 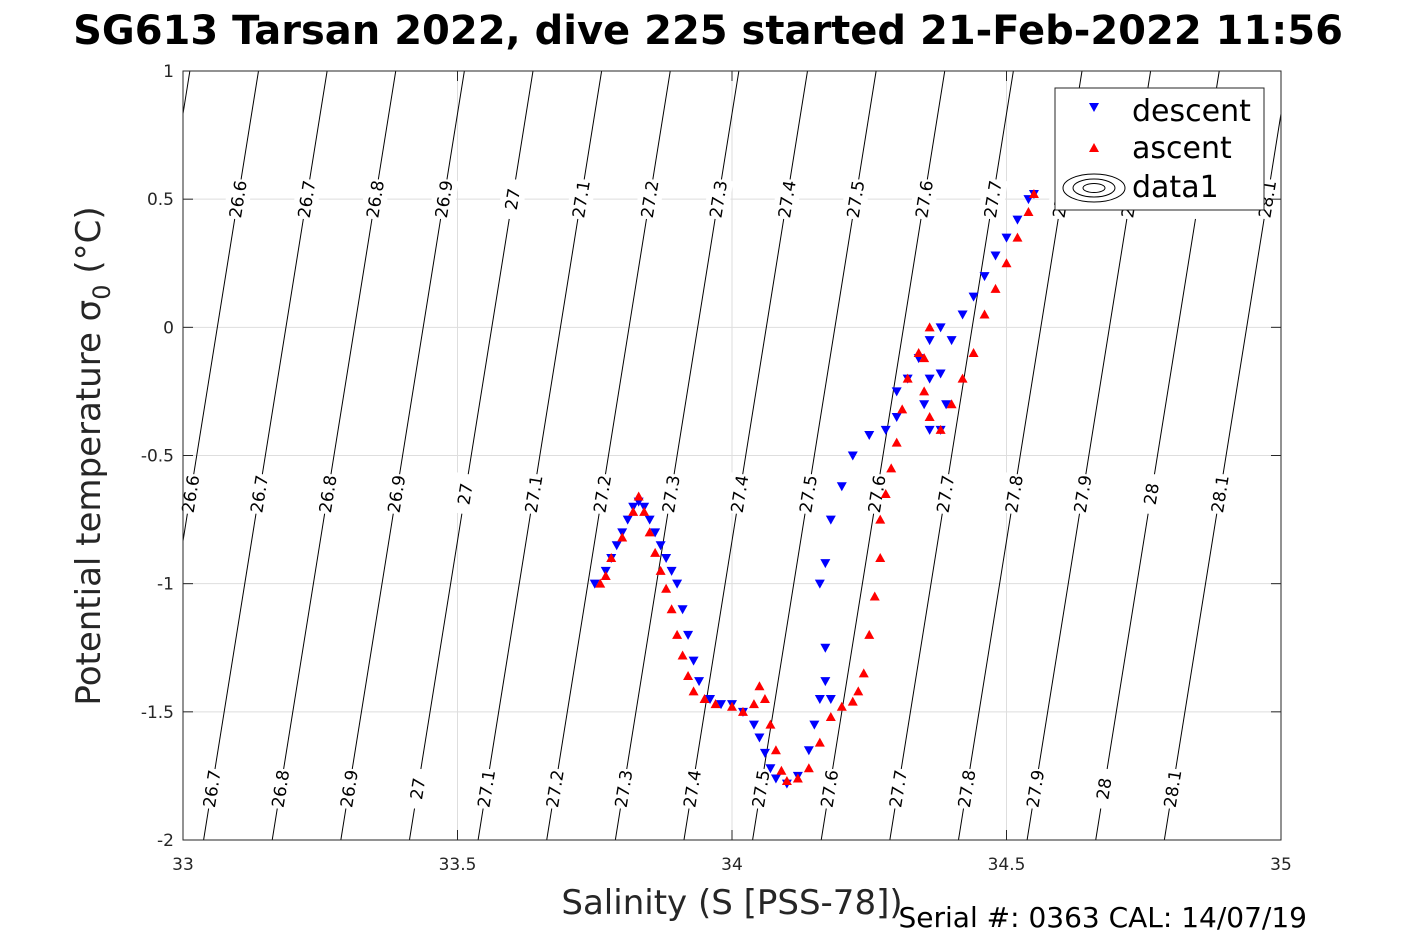 I want to click on contour-label-5-0: 27, so click(x=513, y=199).